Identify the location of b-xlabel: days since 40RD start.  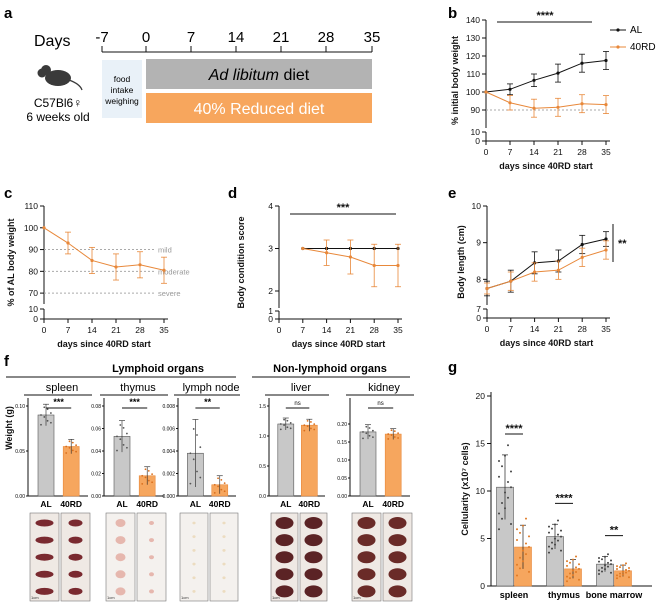
(546, 166).